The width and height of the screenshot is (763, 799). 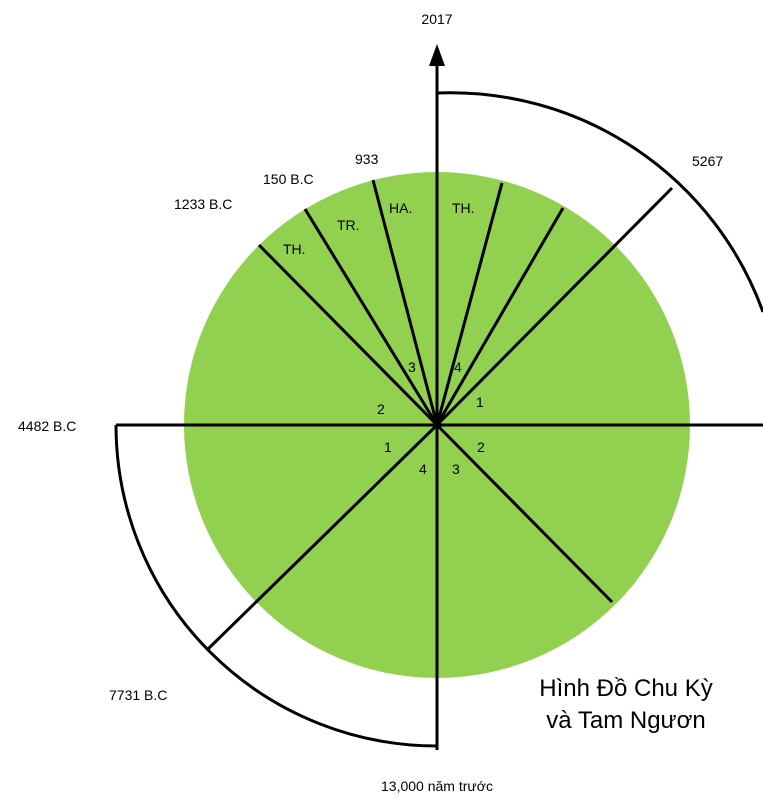 I want to click on arc-upper-right, so click(x=599, y=202).